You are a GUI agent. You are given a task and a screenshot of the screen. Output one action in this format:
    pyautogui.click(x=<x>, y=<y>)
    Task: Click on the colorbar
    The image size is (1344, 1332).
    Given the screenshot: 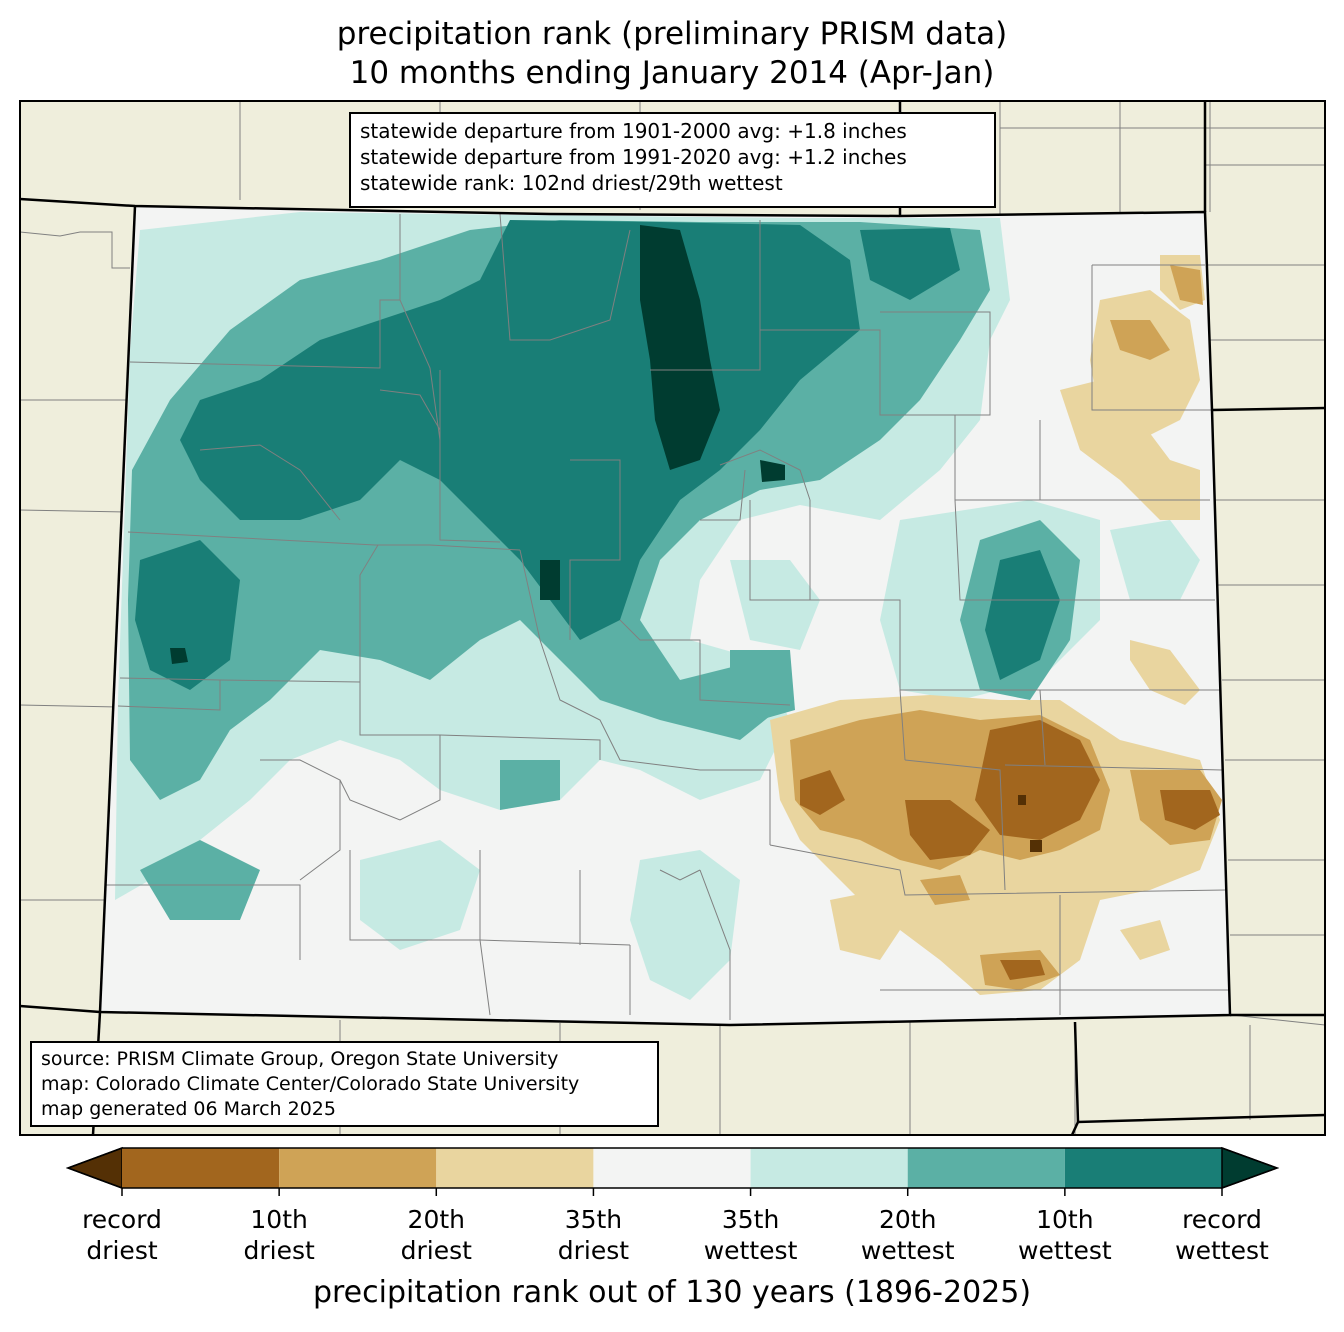 What is the action you would take?
    pyautogui.click(x=672, y=1171)
    